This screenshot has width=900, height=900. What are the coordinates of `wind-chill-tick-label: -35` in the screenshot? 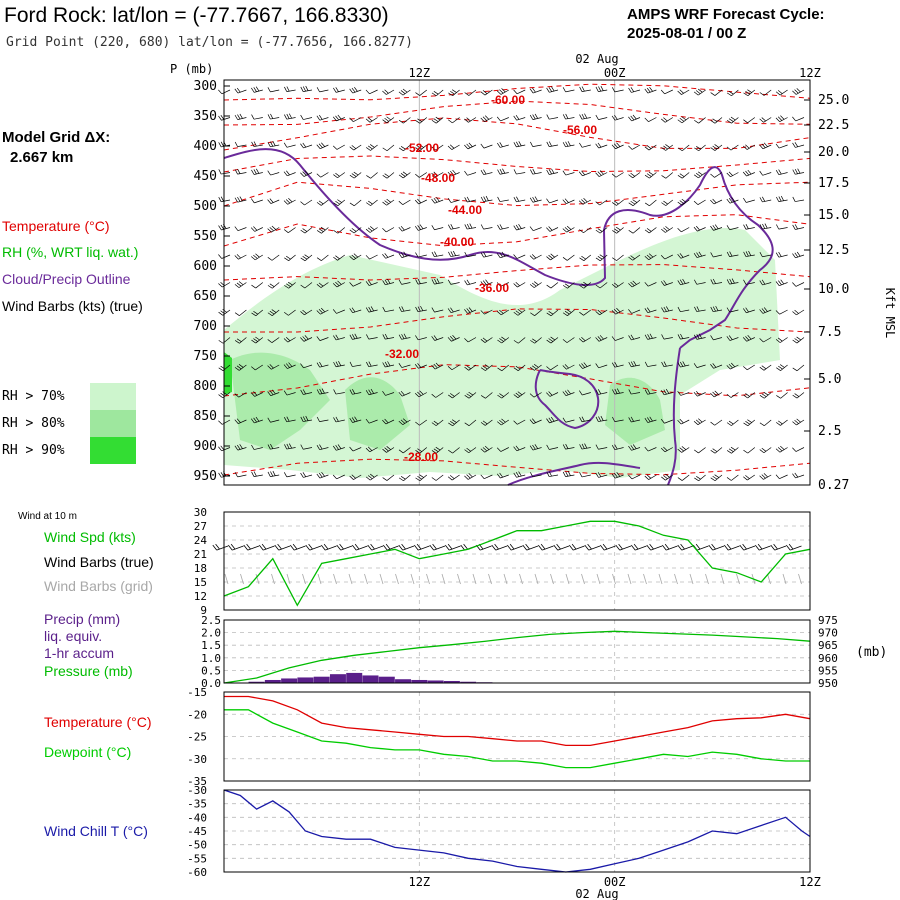 It's located at (197, 804).